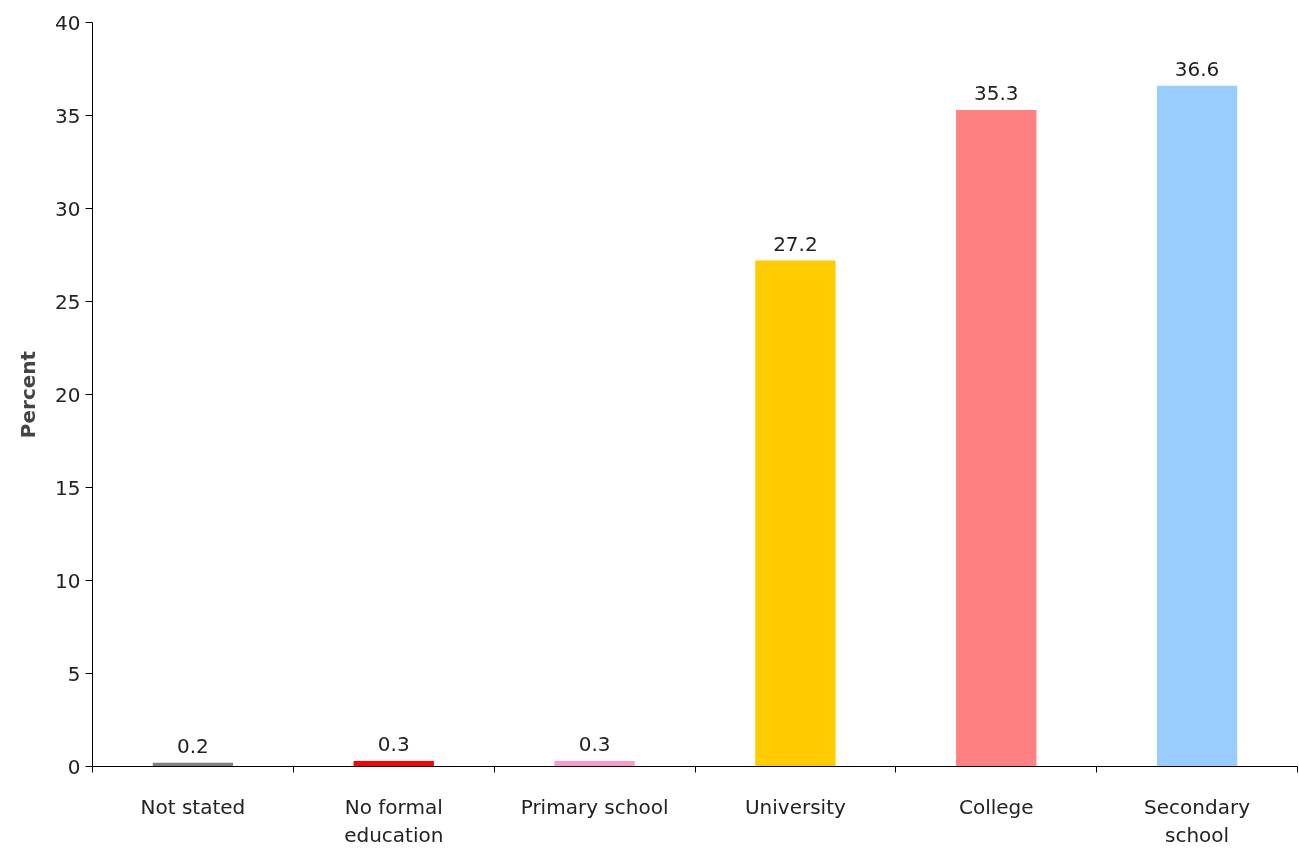 Image resolution: width=1299 pixels, height=850 pixels. What do you see at coordinates (1197, 821) in the screenshot?
I see `x-tick-label: Secondary school` at bounding box center [1197, 821].